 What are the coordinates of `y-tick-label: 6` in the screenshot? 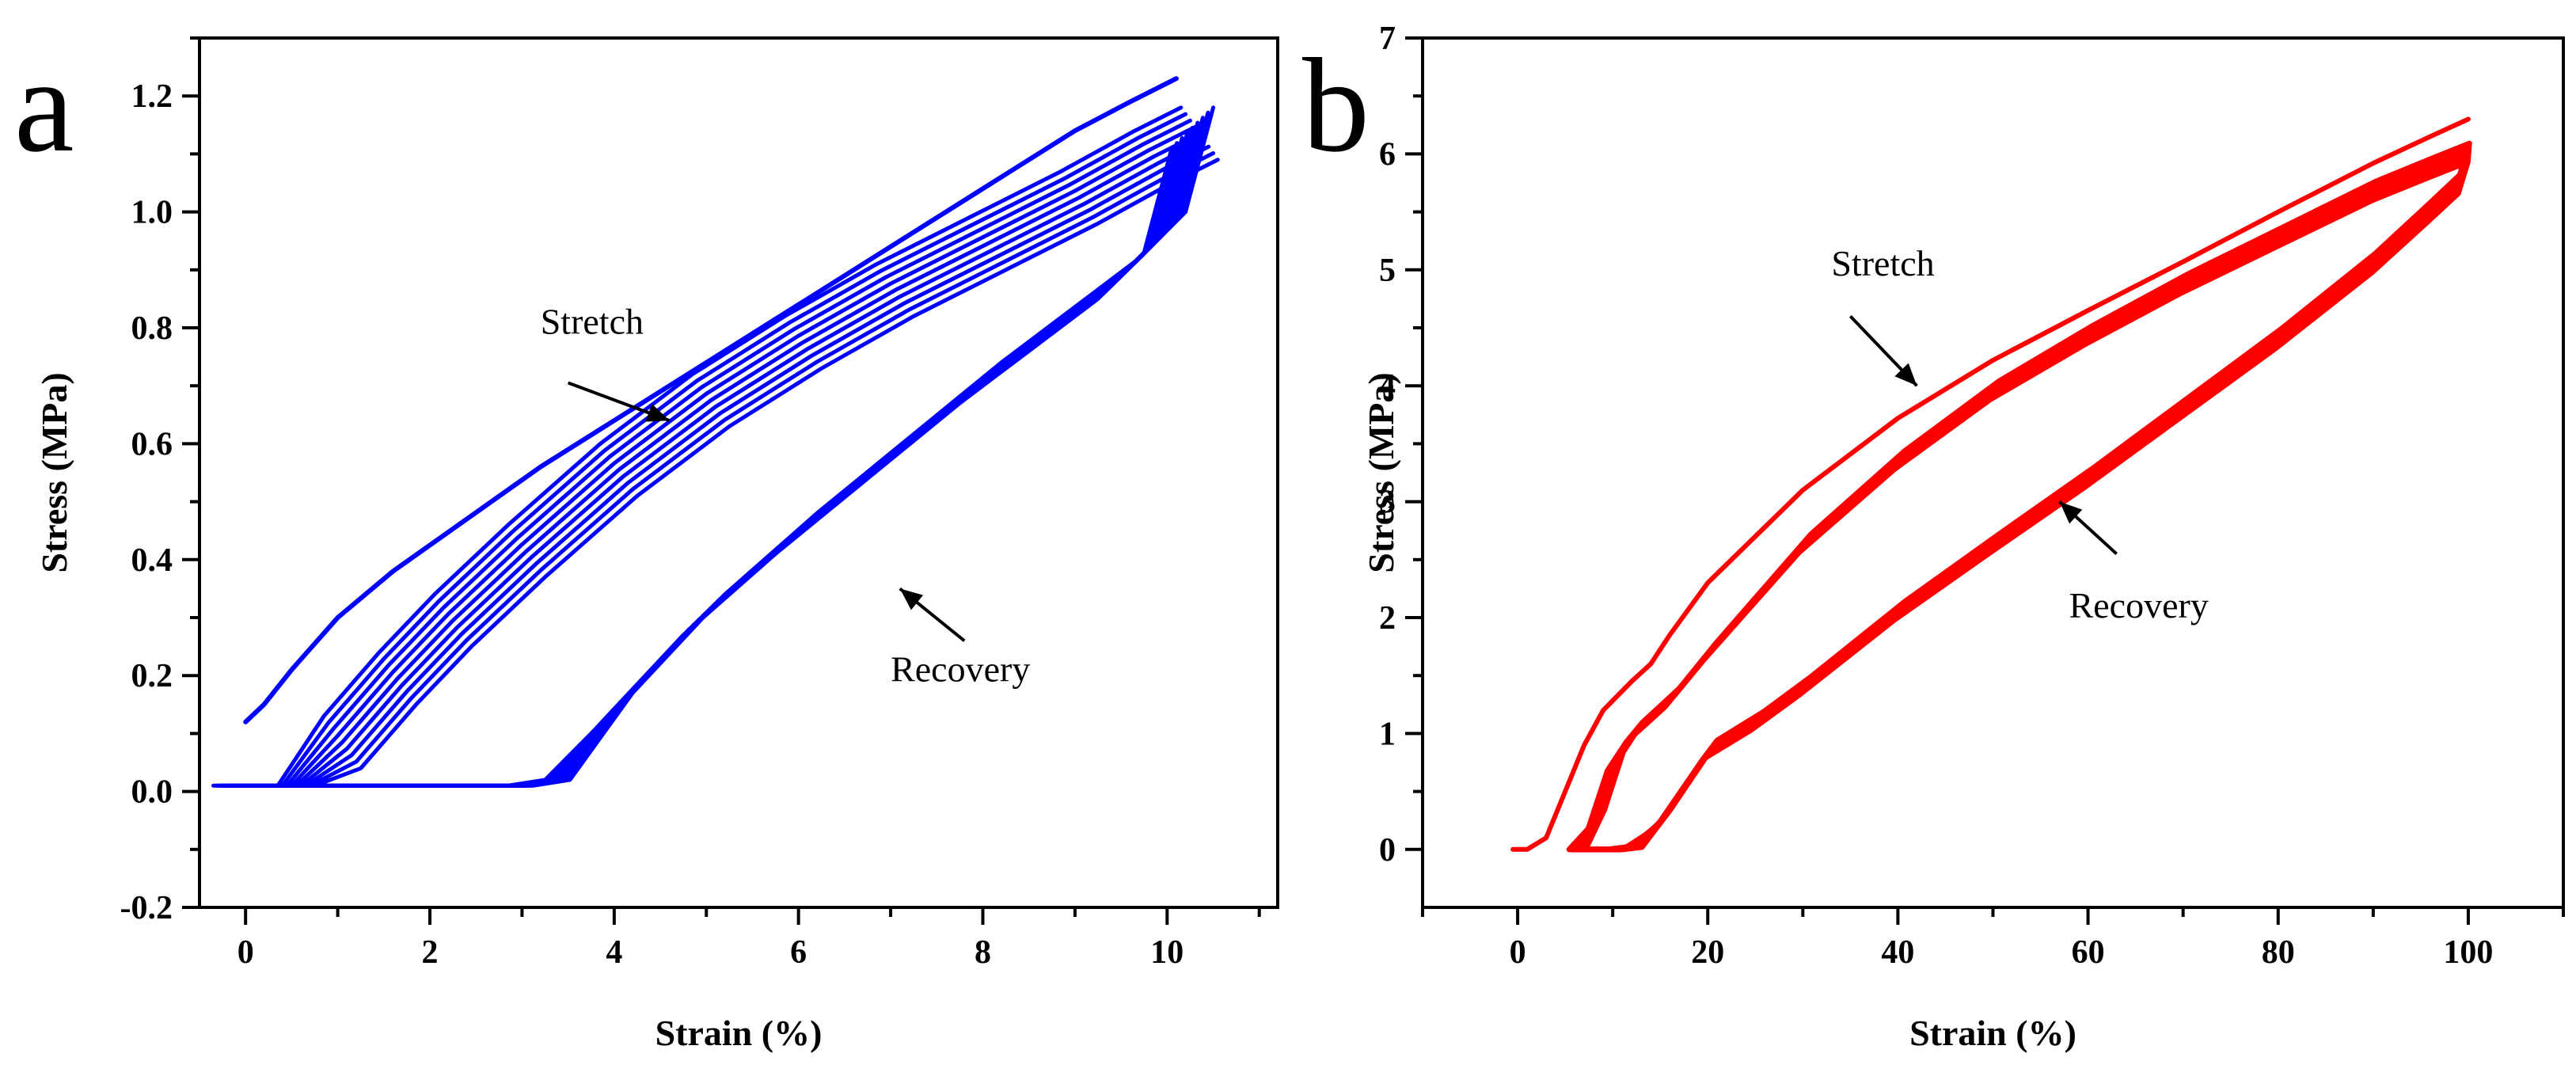 It's located at (1387, 154).